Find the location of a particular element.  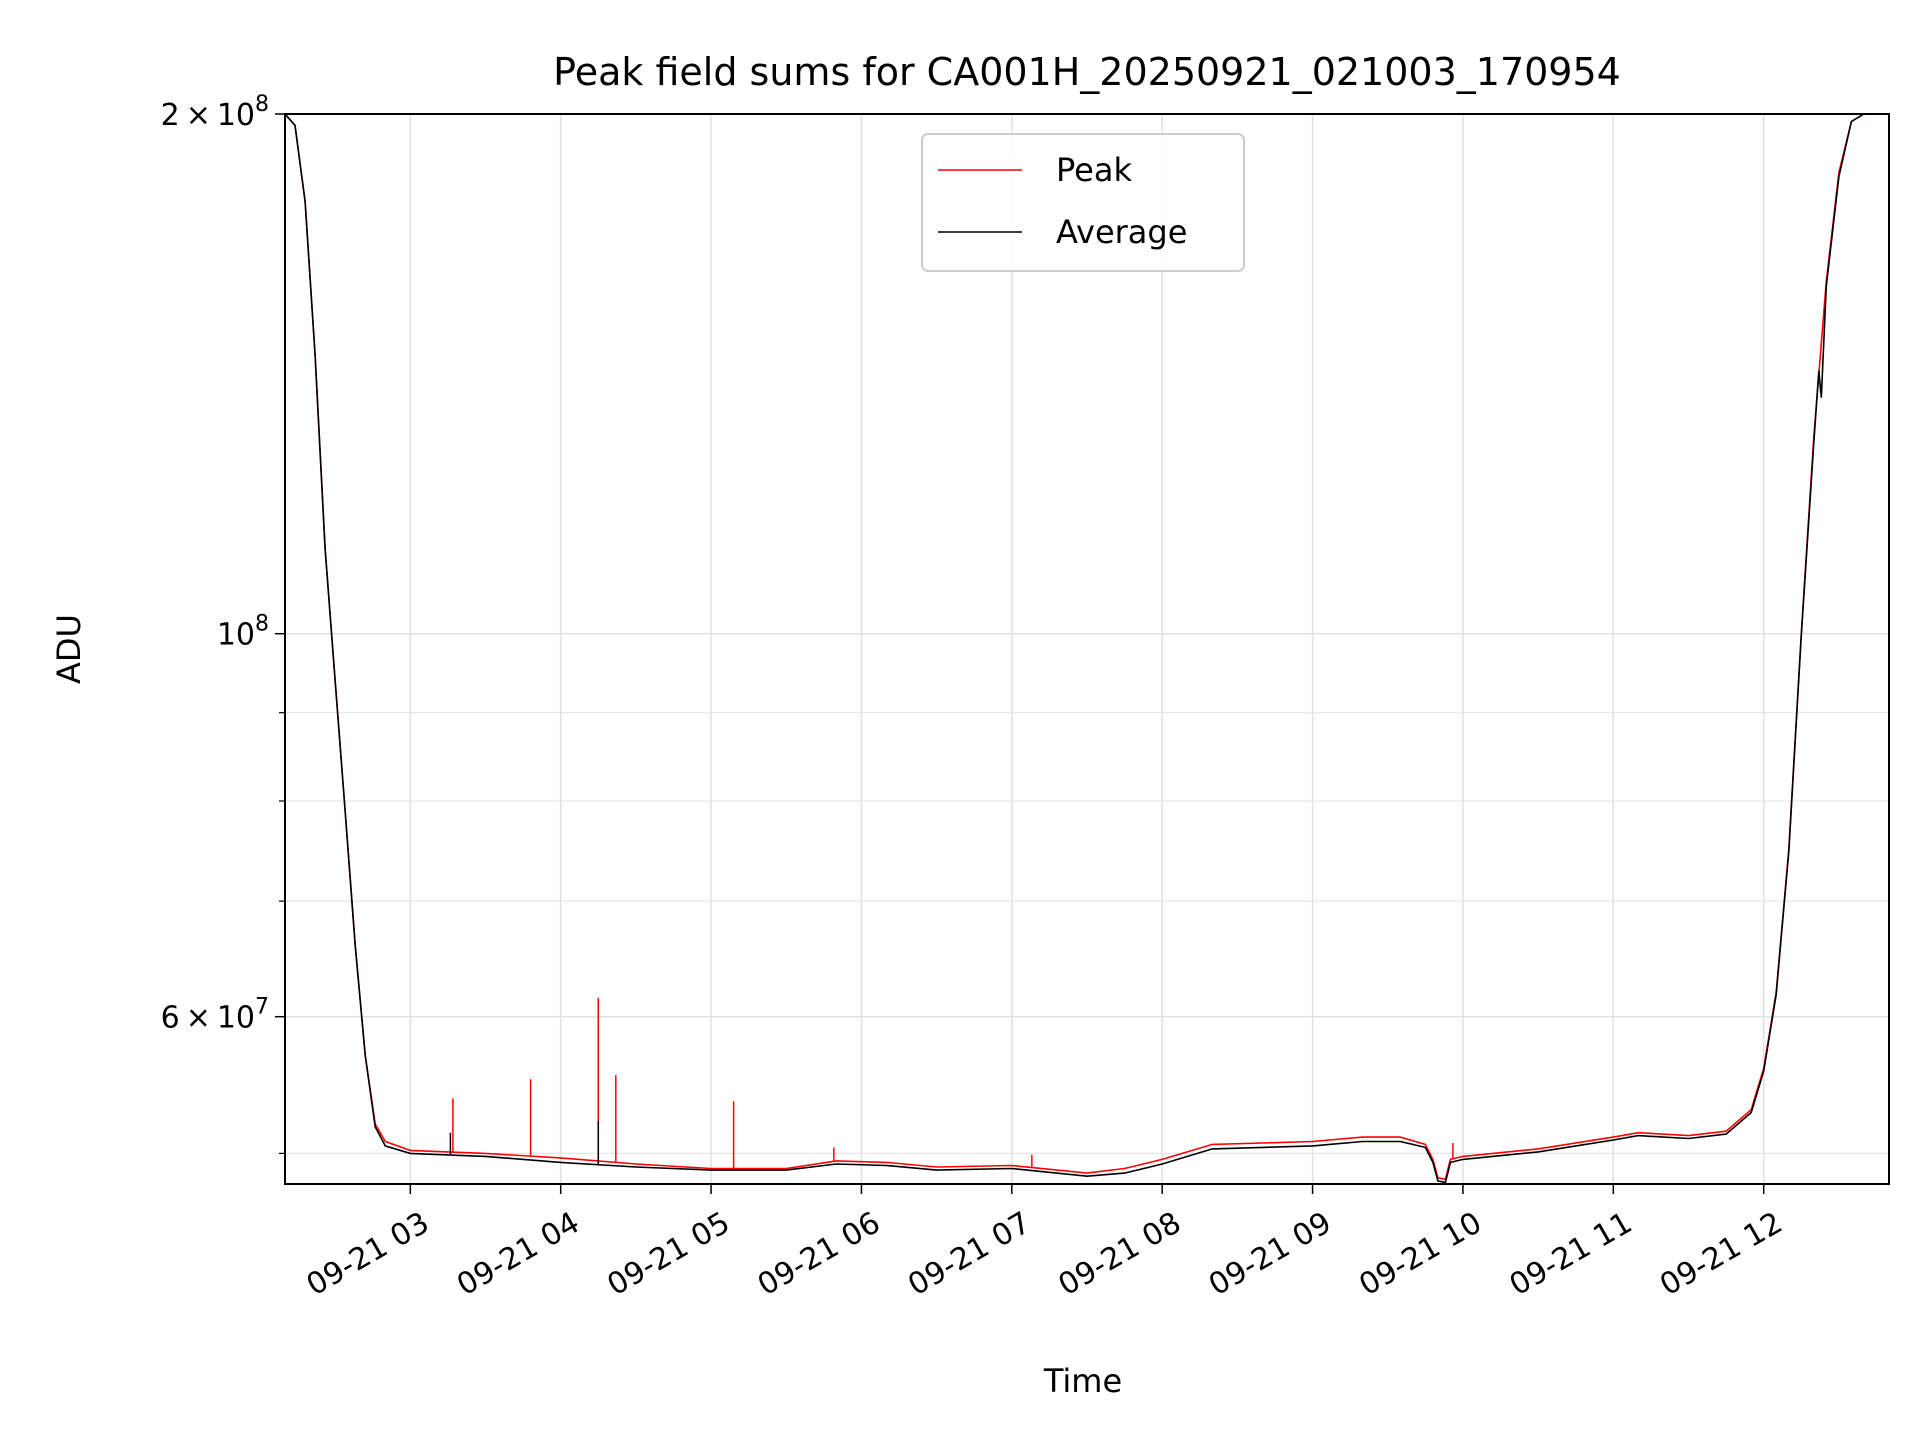

legend-box is located at coordinates (1083, 202).